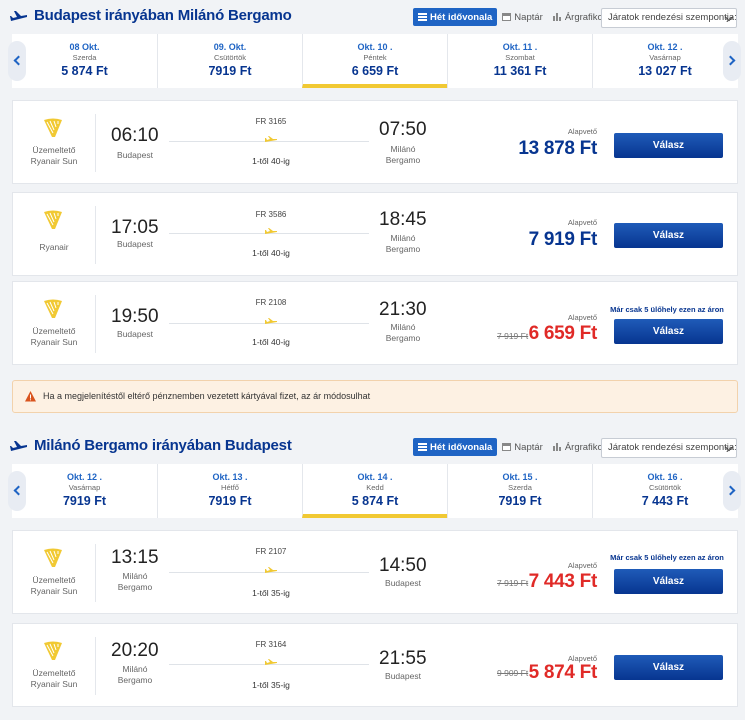 The image size is (745, 720). What do you see at coordinates (403, 154) in the screenshot?
I see `arrival-place: Milánó Bergamo` at bounding box center [403, 154].